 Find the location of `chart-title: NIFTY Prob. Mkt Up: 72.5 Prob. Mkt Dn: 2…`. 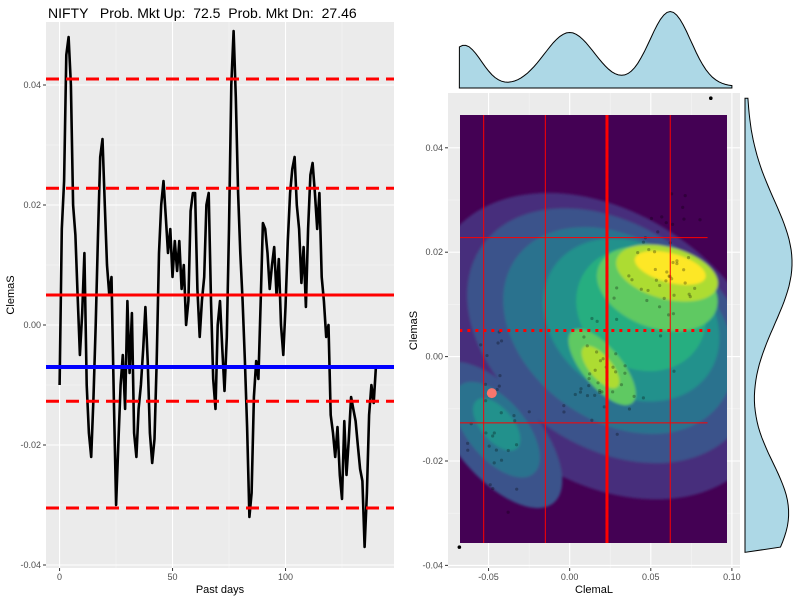

chart-title: NIFTY Prob. Mkt Up: 72.5 Prob. Mkt Dn: 2… is located at coordinates (202, 13).